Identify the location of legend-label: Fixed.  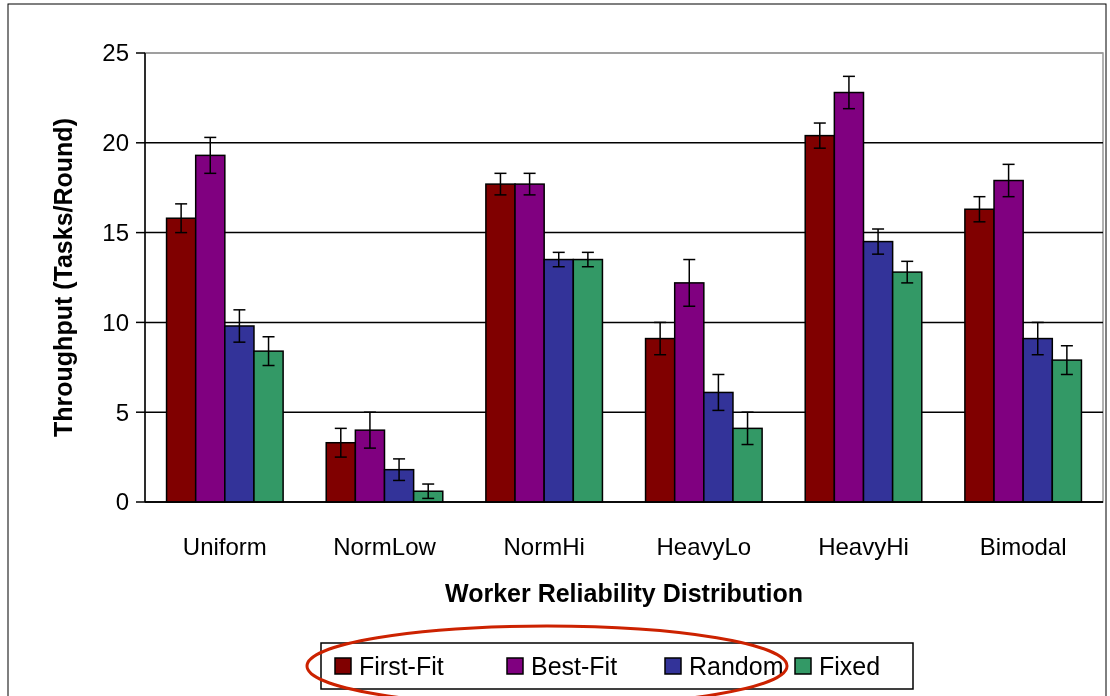
(850, 665).